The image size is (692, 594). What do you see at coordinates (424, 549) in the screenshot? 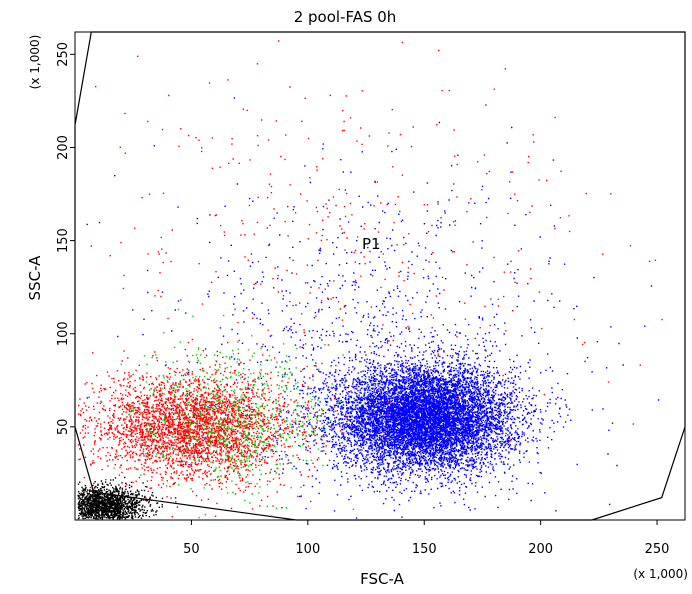
I see `x-tick-label: 150` at bounding box center [424, 549].